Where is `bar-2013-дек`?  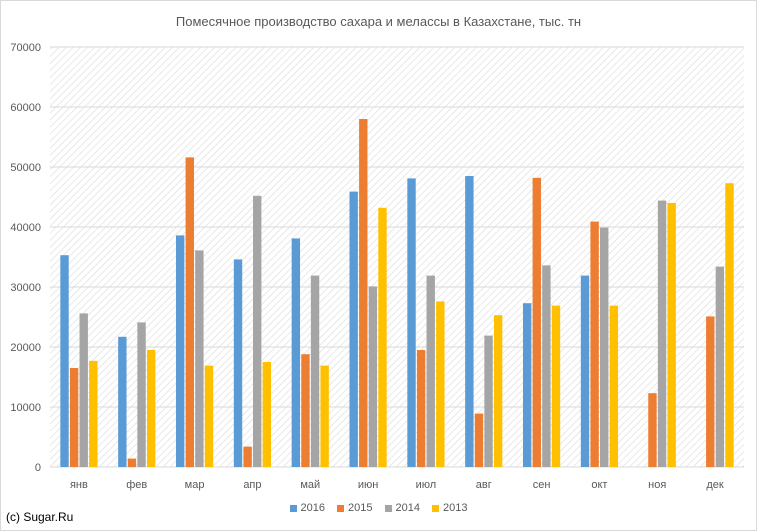 bar-2013-дек is located at coordinates (729, 325).